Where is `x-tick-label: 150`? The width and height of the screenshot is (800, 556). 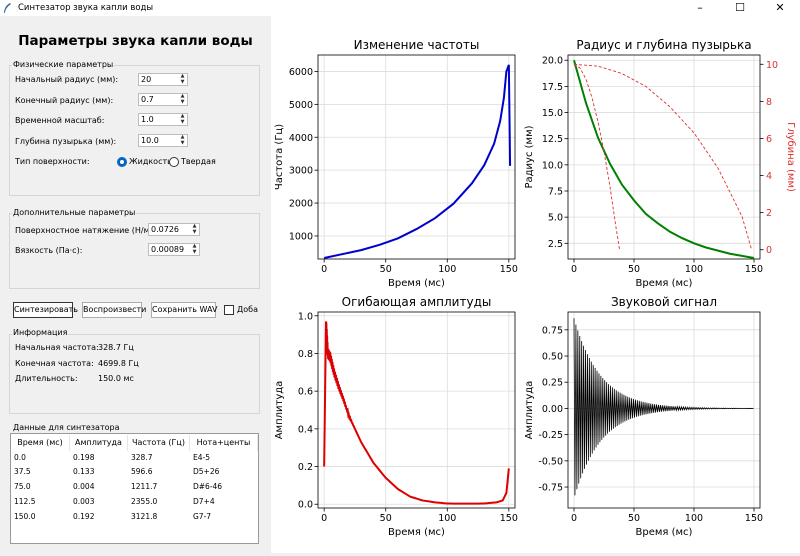
x-tick-label: 150 is located at coordinates (509, 269).